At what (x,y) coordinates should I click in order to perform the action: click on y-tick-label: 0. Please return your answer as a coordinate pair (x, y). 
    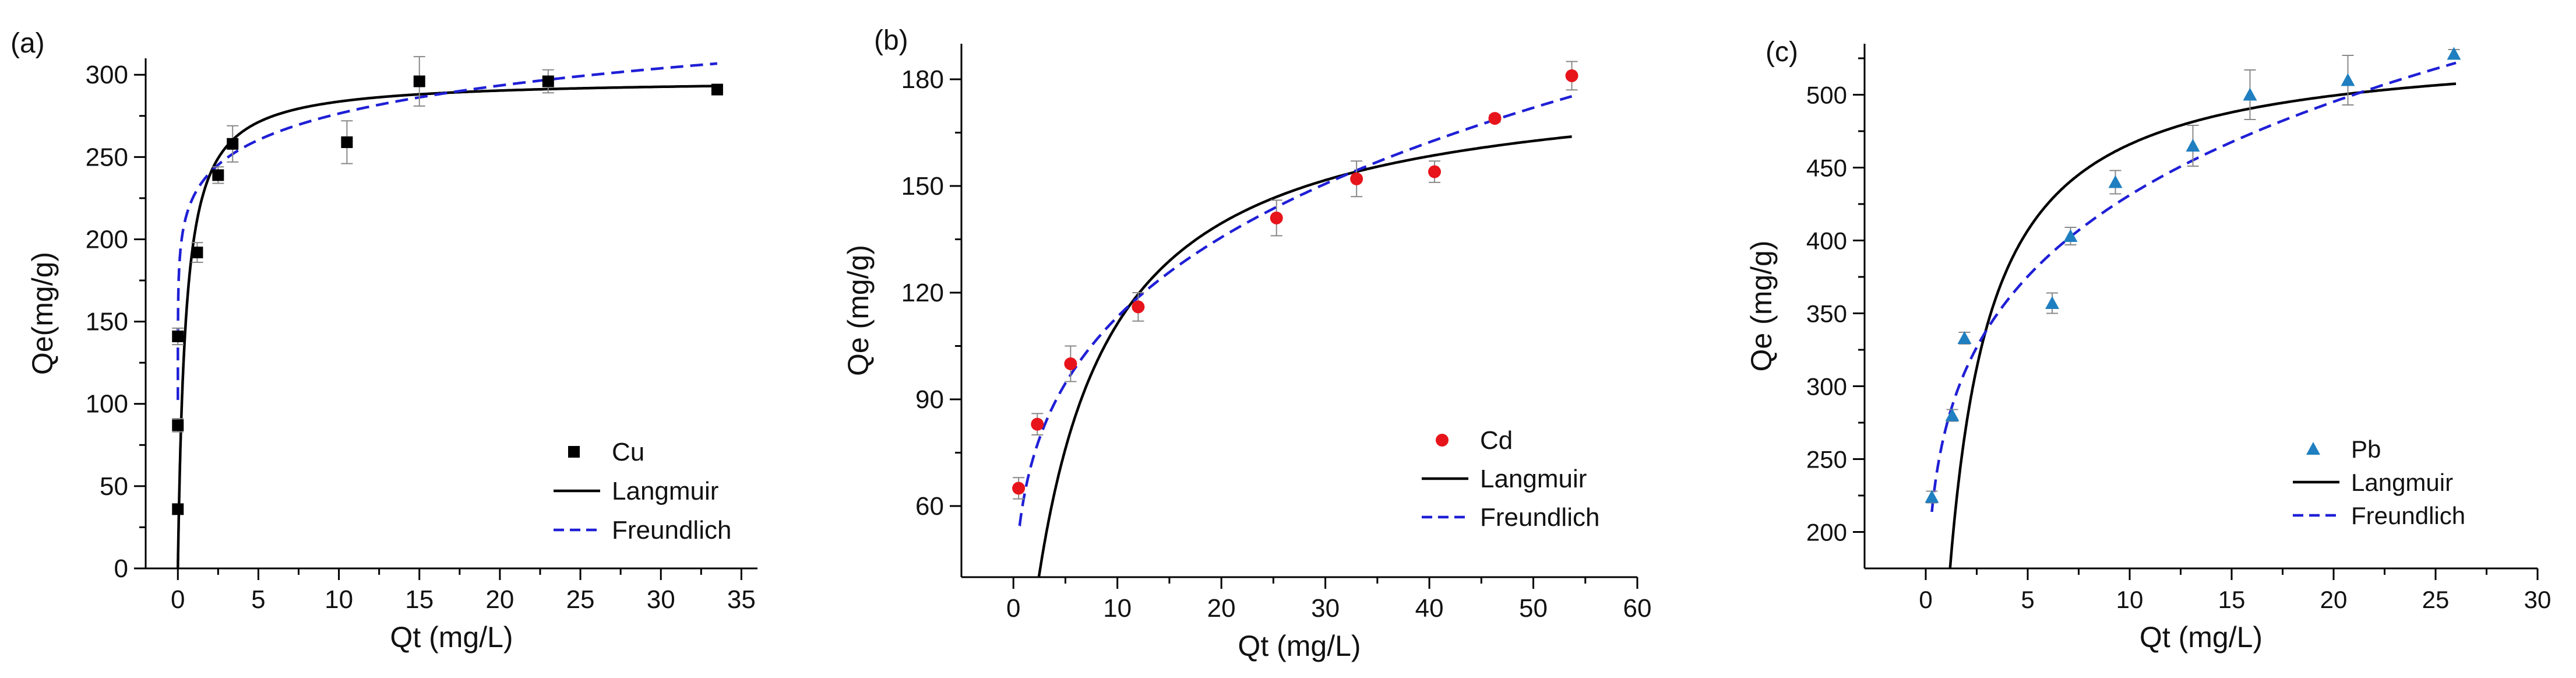
    Looking at the image, I should click on (121, 568).